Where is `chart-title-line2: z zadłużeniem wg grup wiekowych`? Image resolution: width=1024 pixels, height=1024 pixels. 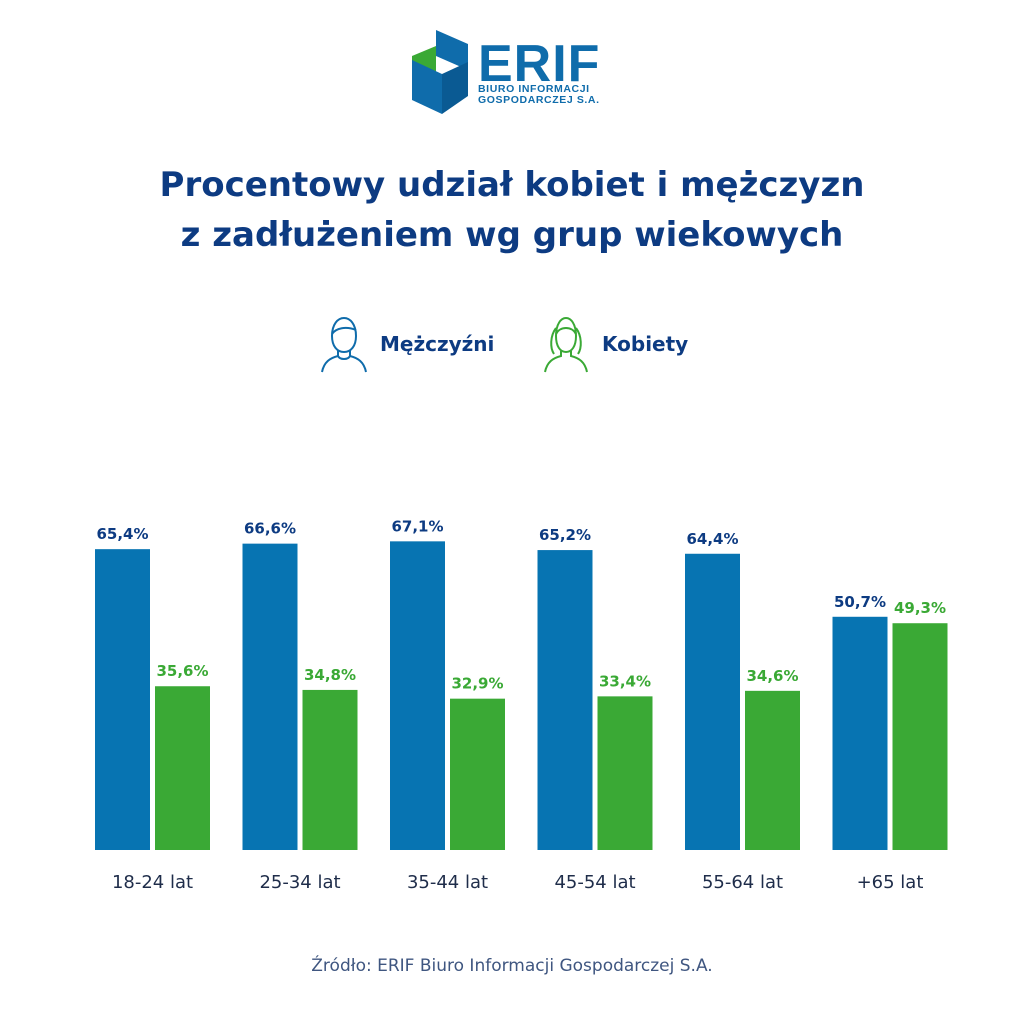
chart-title-line2: z zadłużeniem wg grup wiekowych is located at coordinates (512, 235).